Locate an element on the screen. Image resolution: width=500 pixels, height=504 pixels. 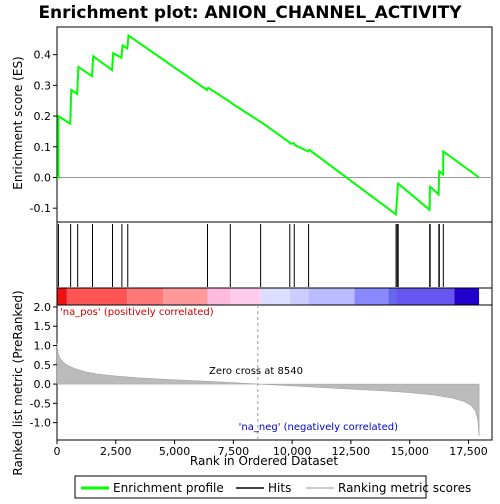
hits-panel is located at coordinates (274, 255).